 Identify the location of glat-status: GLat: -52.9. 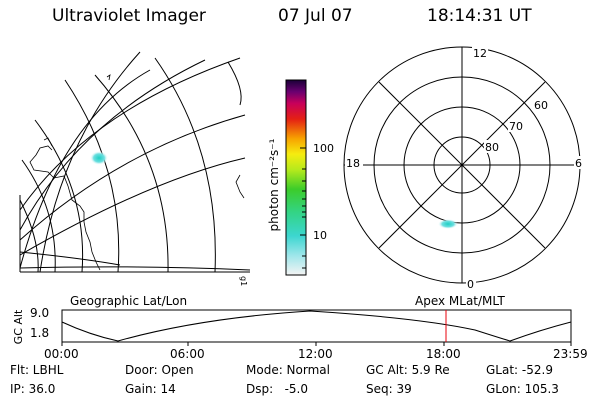
(519, 370).